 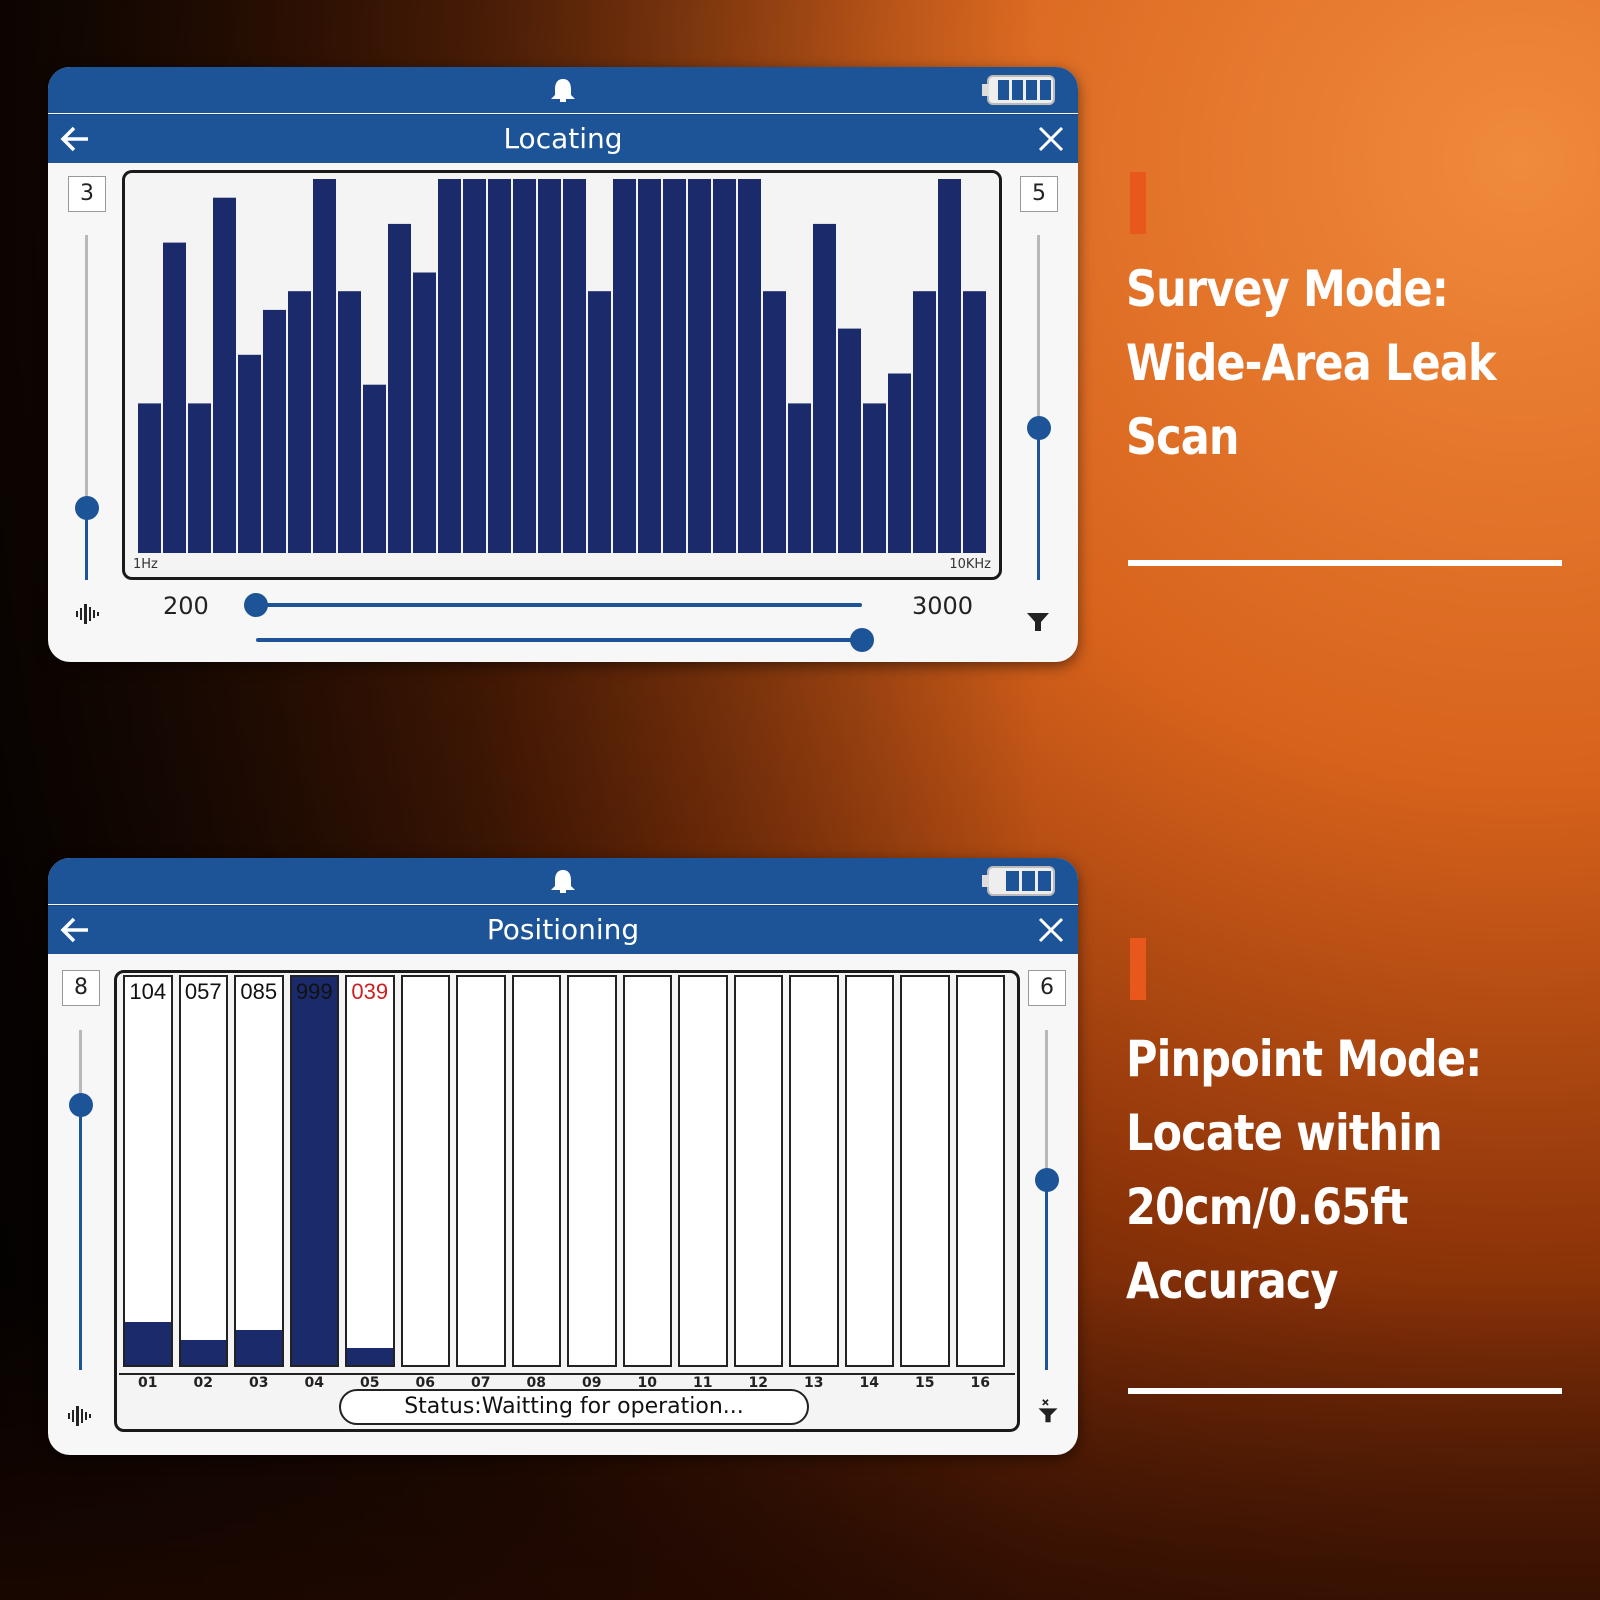 I want to click on channel-id-label: 08, so click(x=536, y=1383).